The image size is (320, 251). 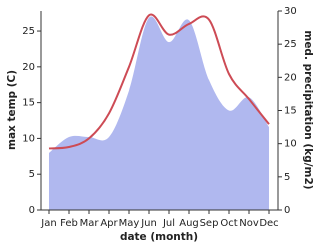 I want to click on x-tick-label: Sep, so click(x=209, y=223).